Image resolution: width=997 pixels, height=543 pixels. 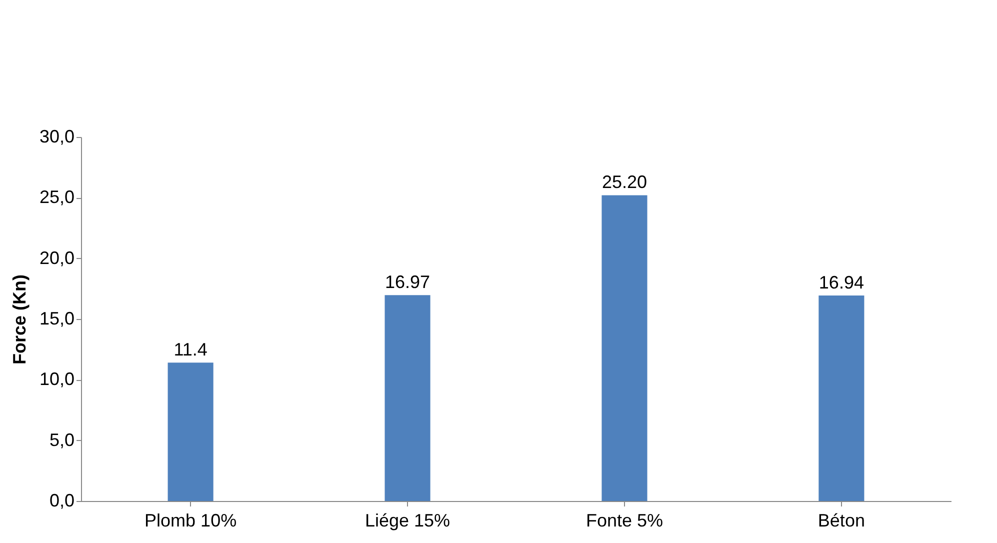 I want to click on x-tick-label: Fonte 5%, so click(x=624, y=520).